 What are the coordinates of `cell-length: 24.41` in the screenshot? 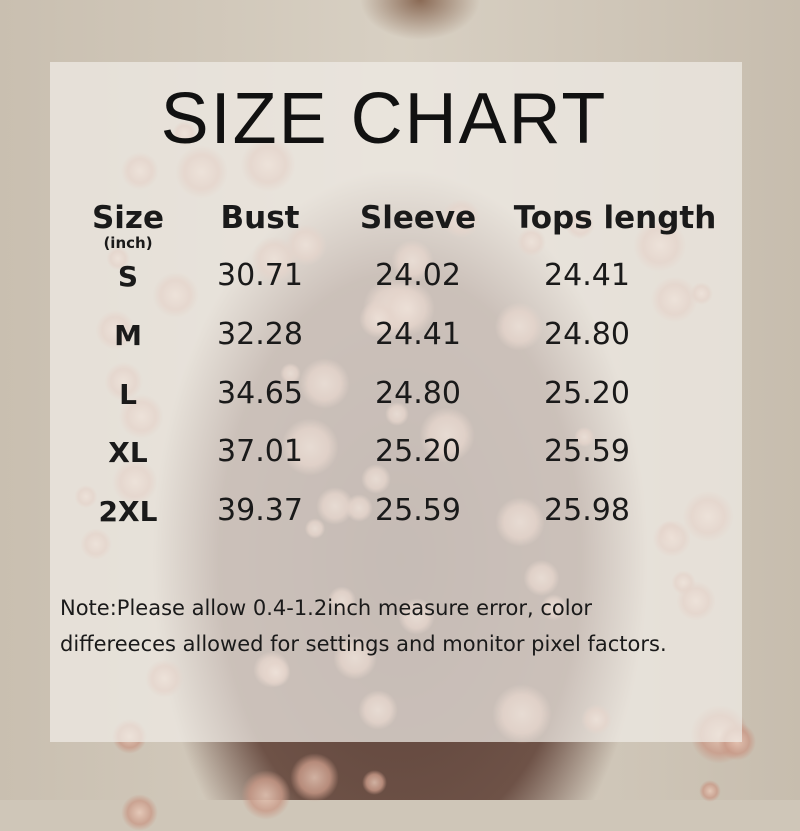 It's located at (587, 275).